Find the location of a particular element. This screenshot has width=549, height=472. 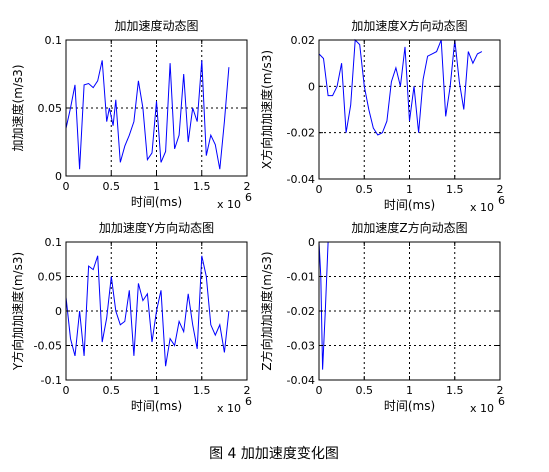

y-tick-label: 0.02 is located at coordinates (303, 40).